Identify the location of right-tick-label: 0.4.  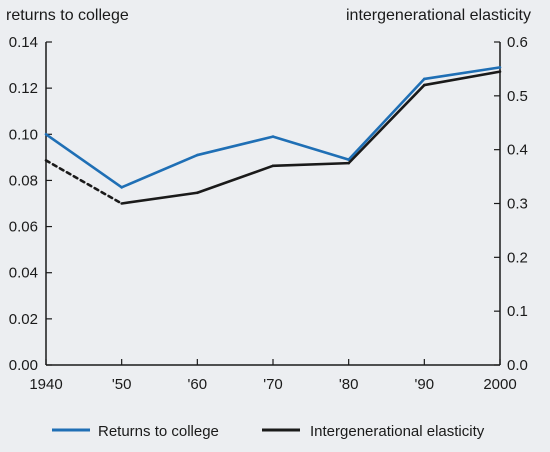
(517, 150).